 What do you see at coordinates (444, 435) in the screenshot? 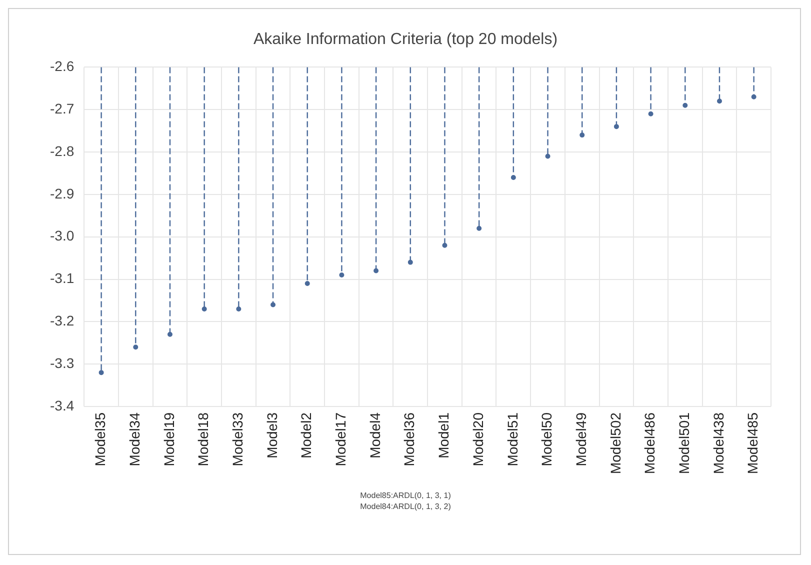
I see `x-tick-label: Model1` at bounding box center [444, 435].